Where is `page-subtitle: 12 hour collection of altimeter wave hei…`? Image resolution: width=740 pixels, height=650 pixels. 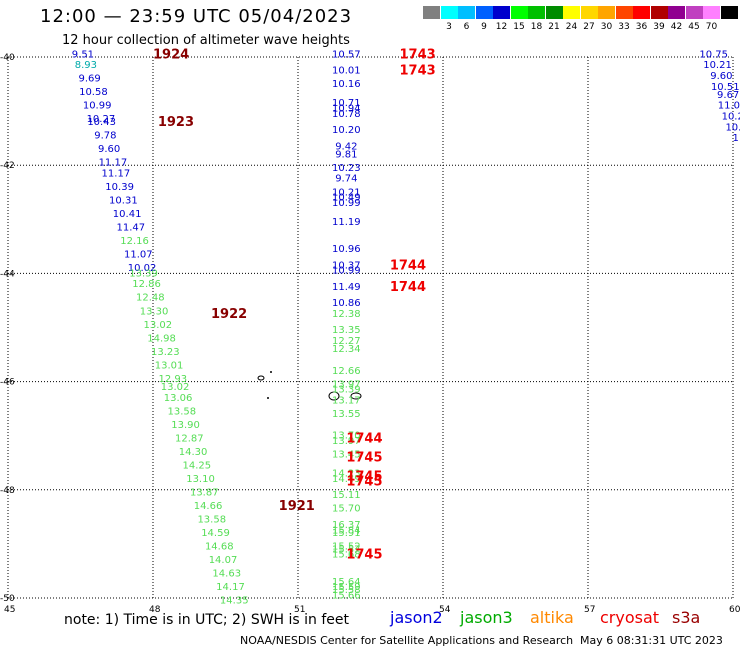 page-subtitle: 12 hour collection of altimeter wave hei… is located at coordinates (206, 40).